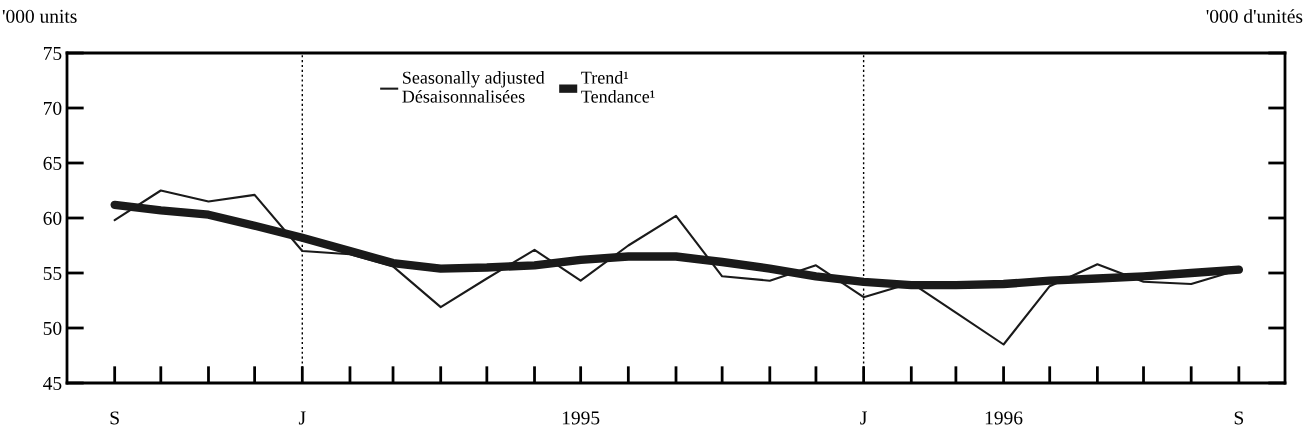 The height and width of the screenshot is (432, 1305). Describe the element at coordinates (52, 108) in the screenshot. I see `y-tick-label: 70` at that location.